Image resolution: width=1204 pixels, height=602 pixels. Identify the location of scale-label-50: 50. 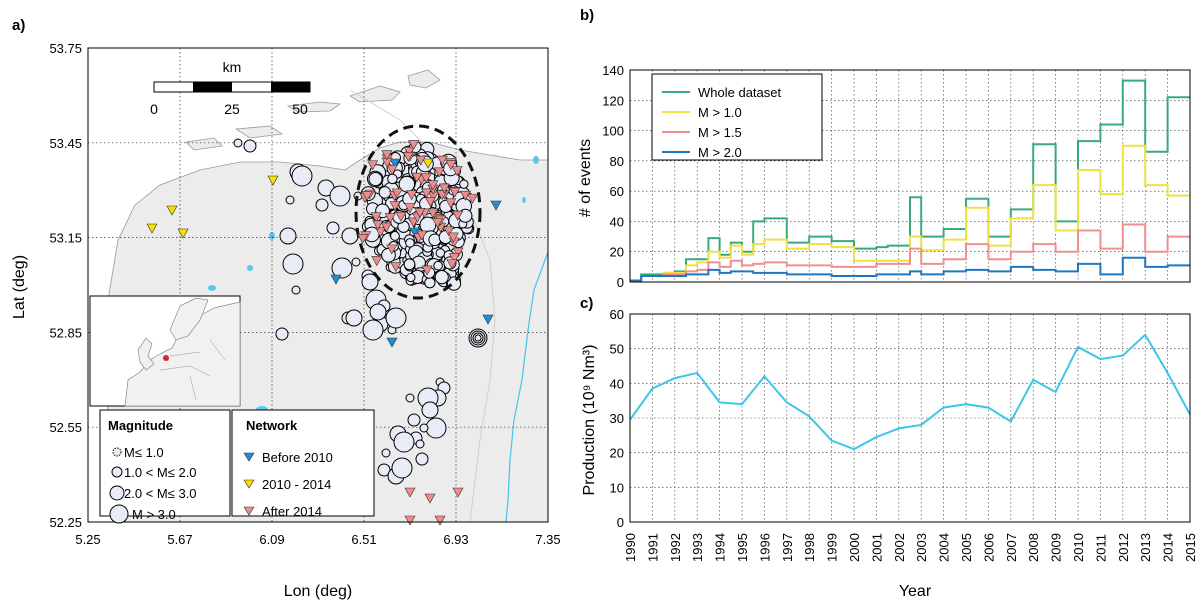
(300, 109).